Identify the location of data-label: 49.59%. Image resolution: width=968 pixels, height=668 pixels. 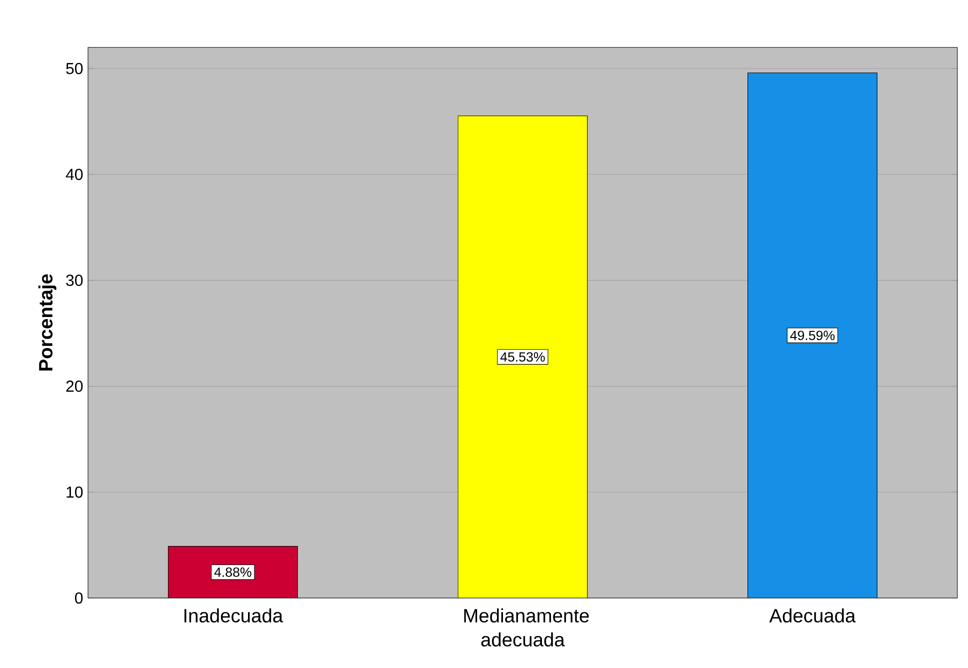
(812, 335).